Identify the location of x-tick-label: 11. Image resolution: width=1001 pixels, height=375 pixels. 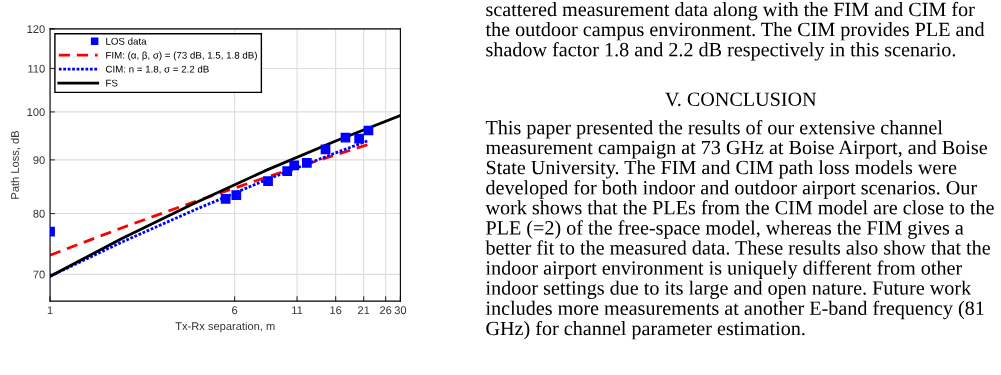
(297, 310).